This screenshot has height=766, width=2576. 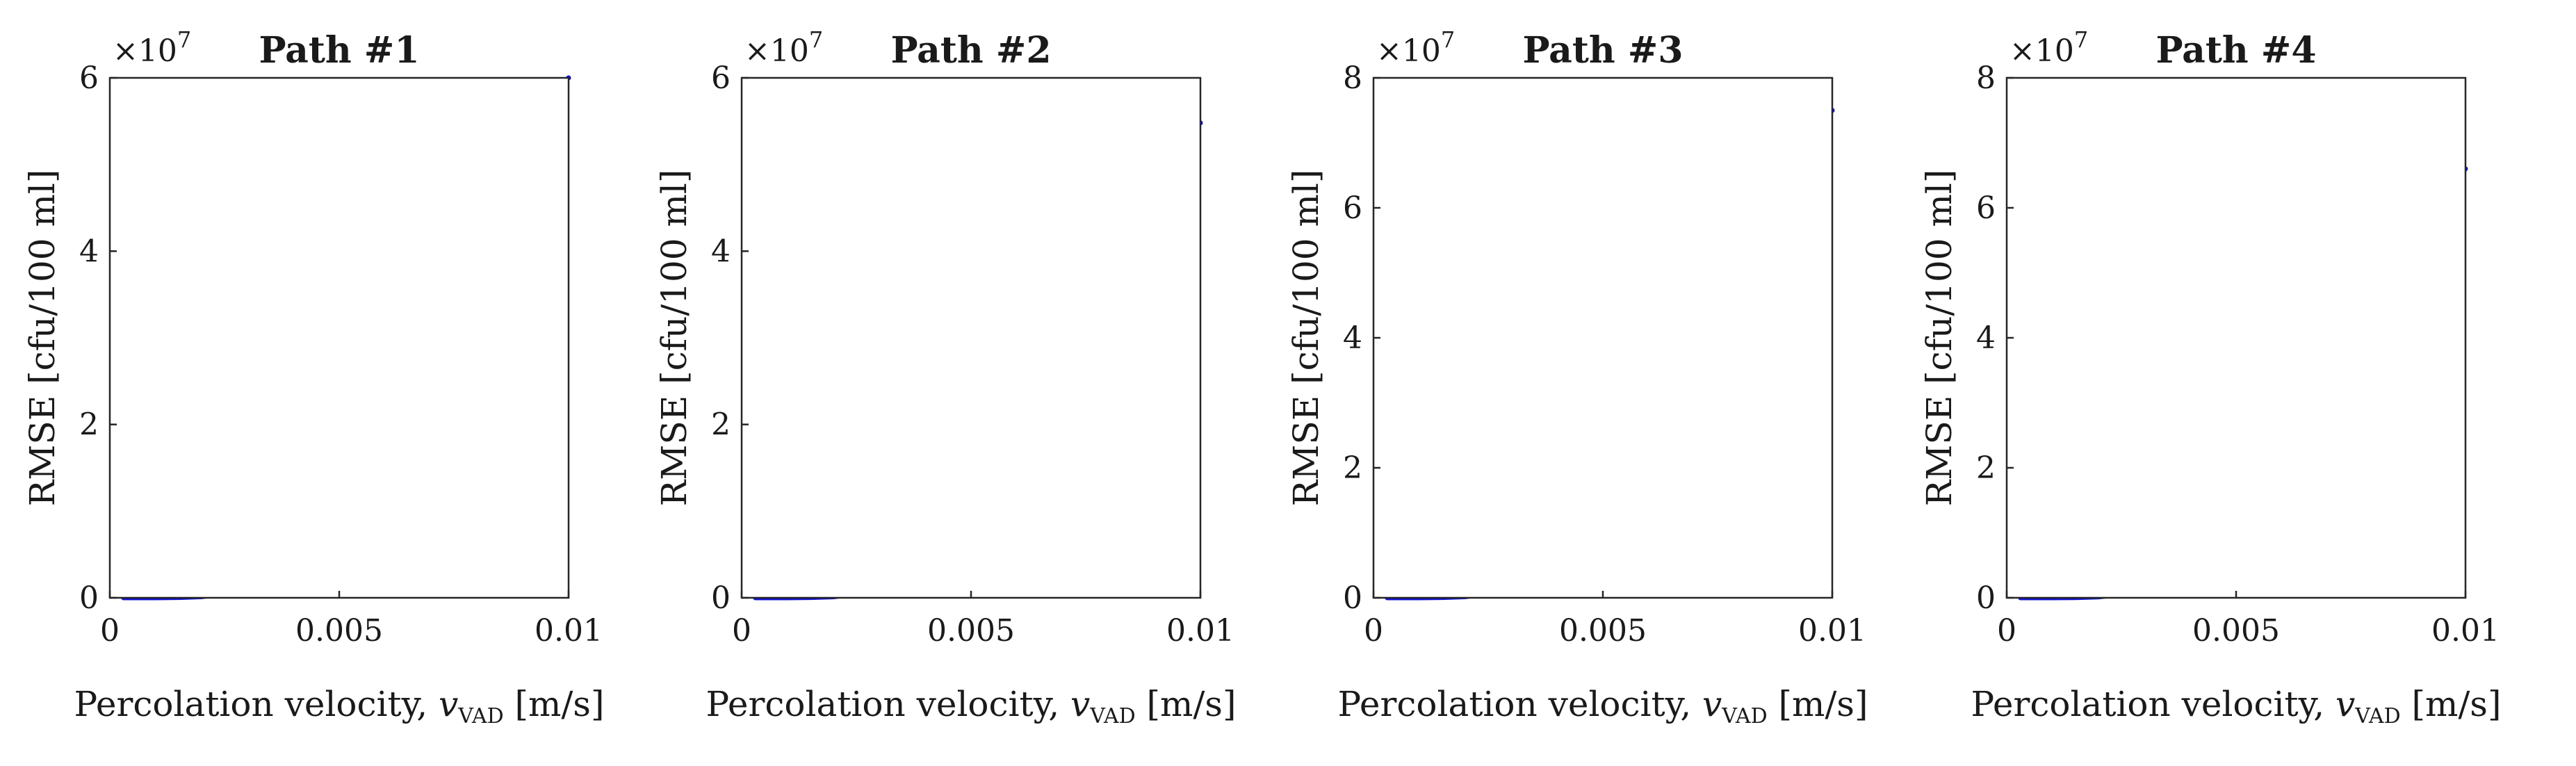 What do you see at coordinates (339, 50) in the screenshot?
I see `chart-title: Path #1` at bounding box center [339, 50].